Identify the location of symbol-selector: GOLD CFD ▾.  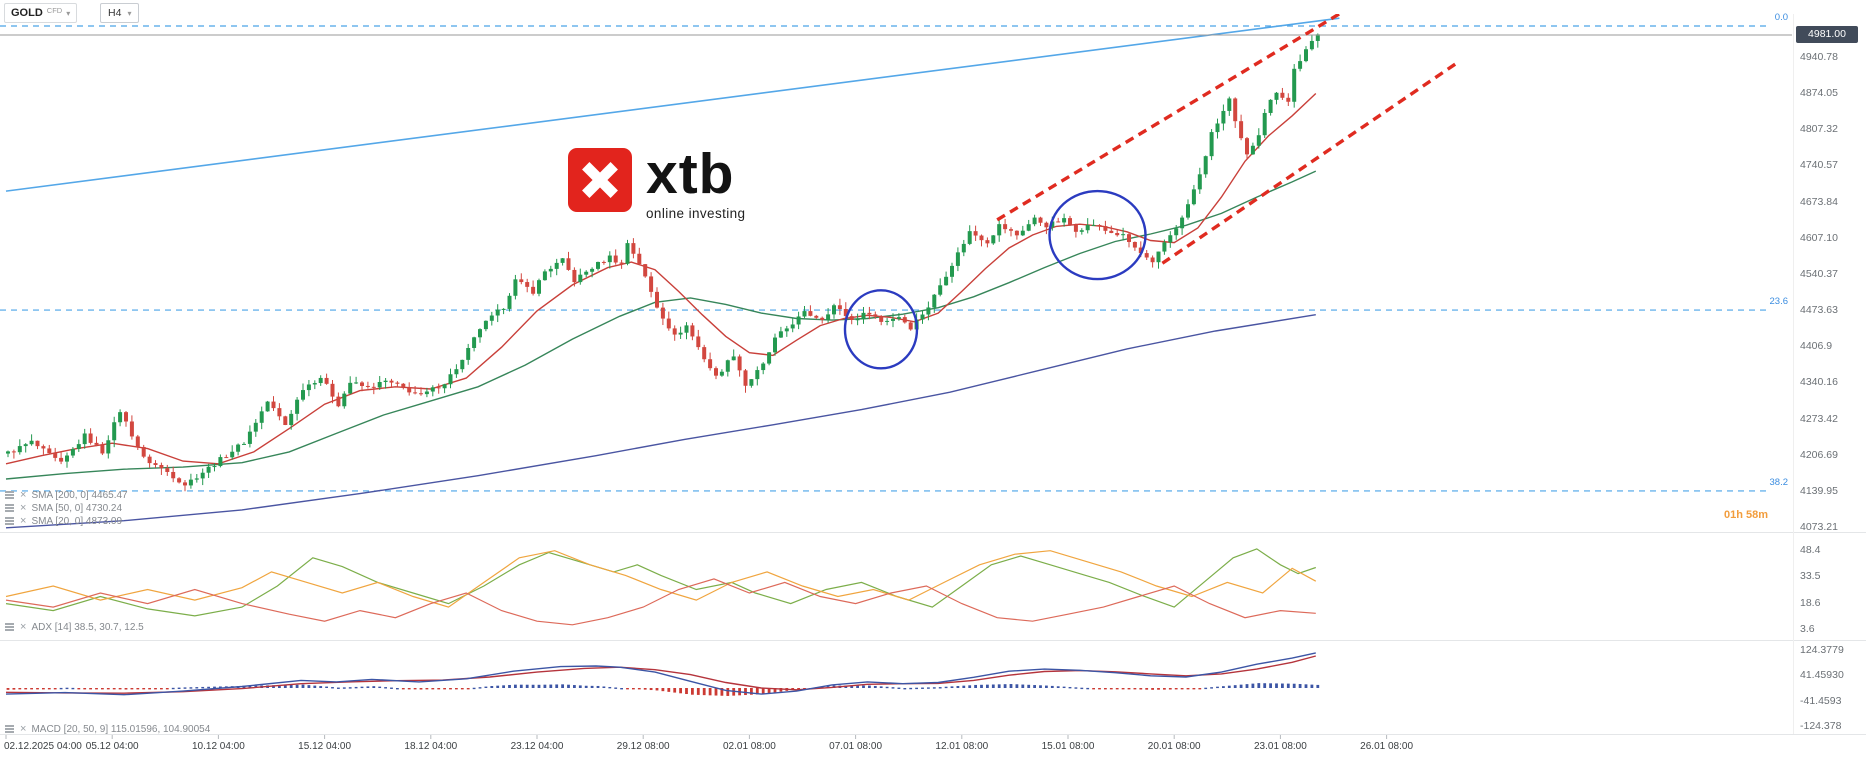
(41, 13).